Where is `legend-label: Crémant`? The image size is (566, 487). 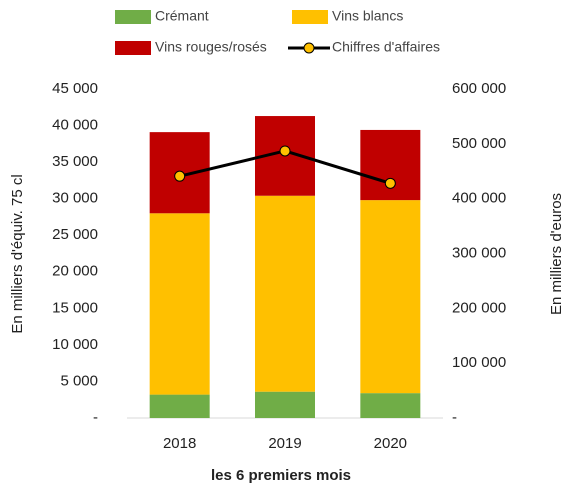 legend-label: Crémant is located at coordinates (182, 16).